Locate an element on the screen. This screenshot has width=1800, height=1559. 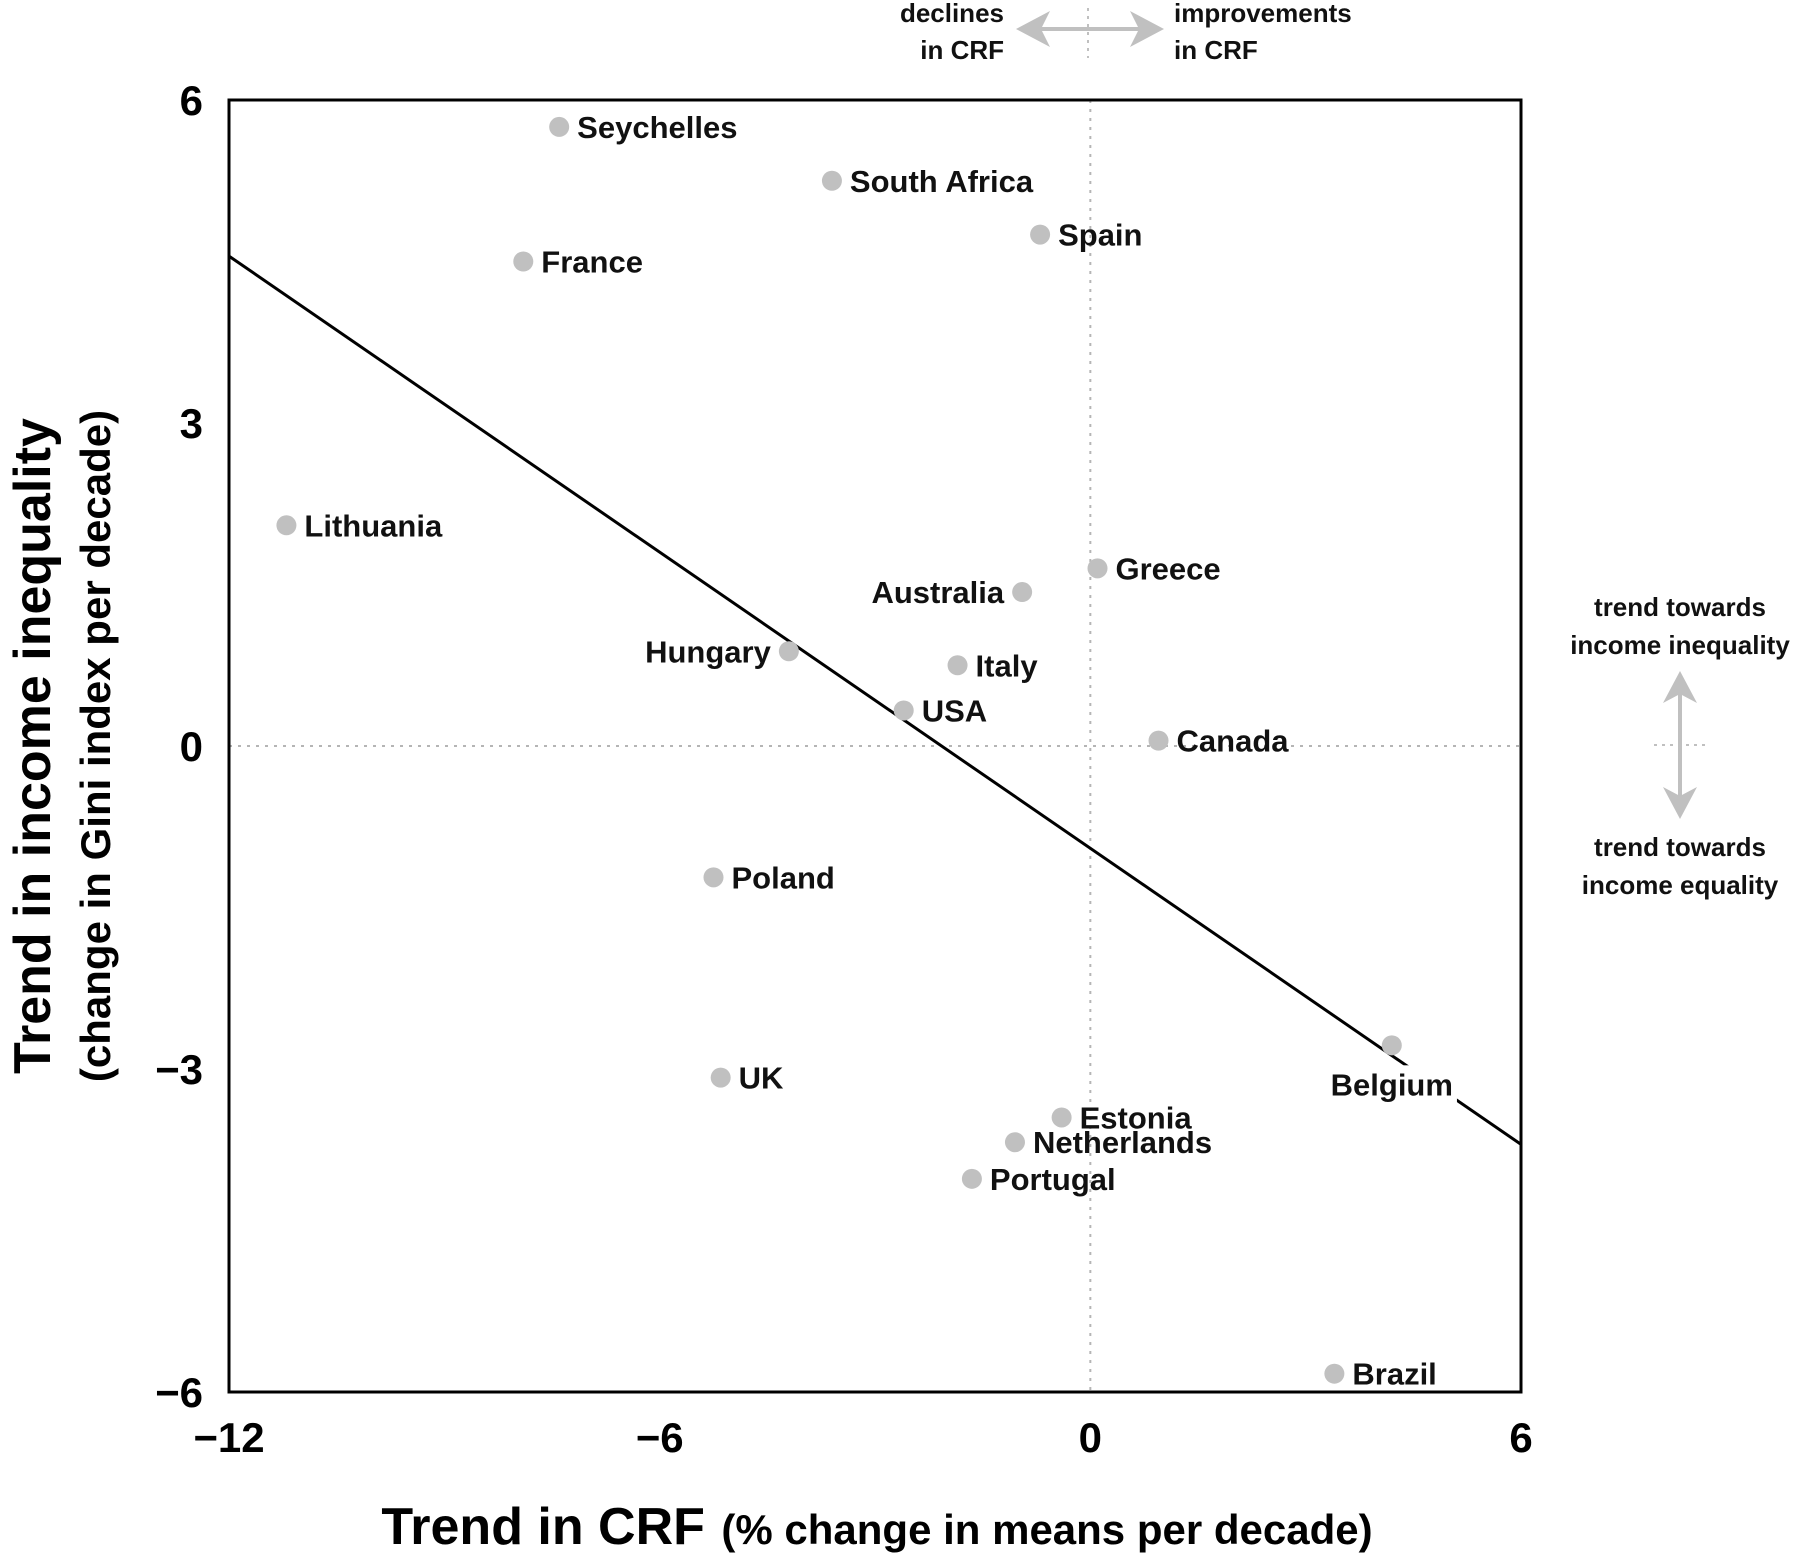
ineq-up-line1: trend towards is located at coordinates (1680, 607).